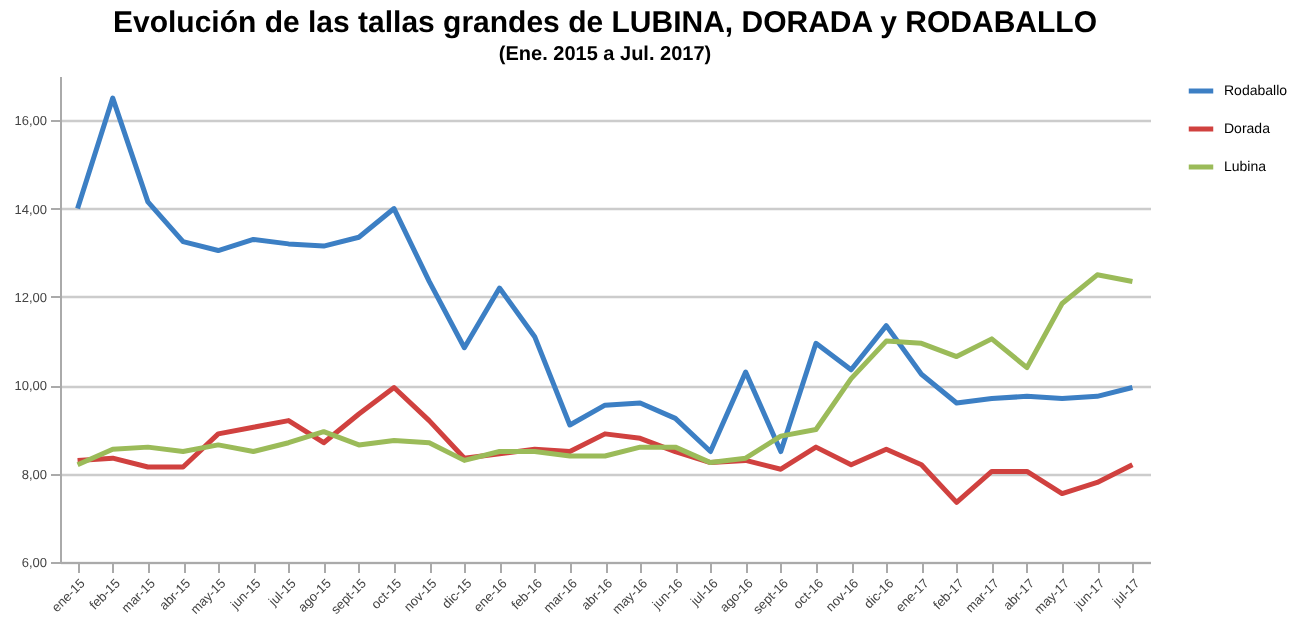  I want to click on chart-title: Evolución de las tallas grandes de LUBINA, DORADA y RODABALLO, so click(605, 23).